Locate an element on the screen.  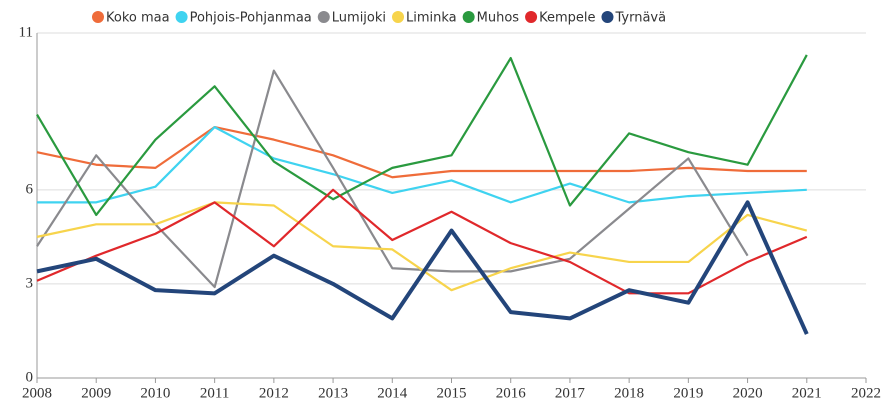
legend-label: Tyrnävä is located at coordinates (640, 18).